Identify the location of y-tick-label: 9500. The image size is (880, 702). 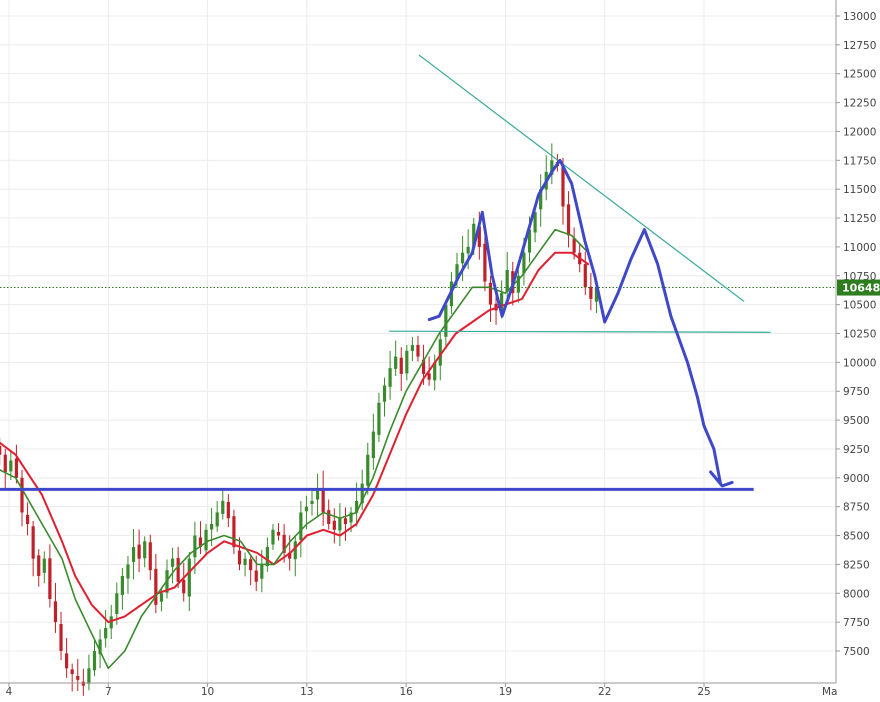
(856, 421).